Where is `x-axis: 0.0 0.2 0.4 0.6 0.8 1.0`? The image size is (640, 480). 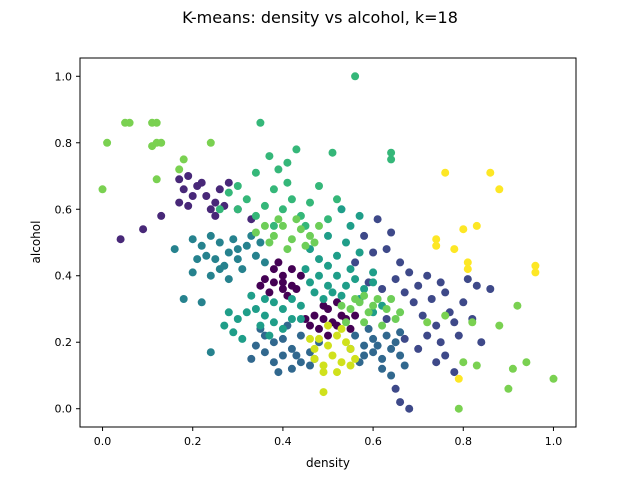 x-axis: 0.0 0.2 0.4 0.6 0.8 1.0 is located at coordinates (328, 437).